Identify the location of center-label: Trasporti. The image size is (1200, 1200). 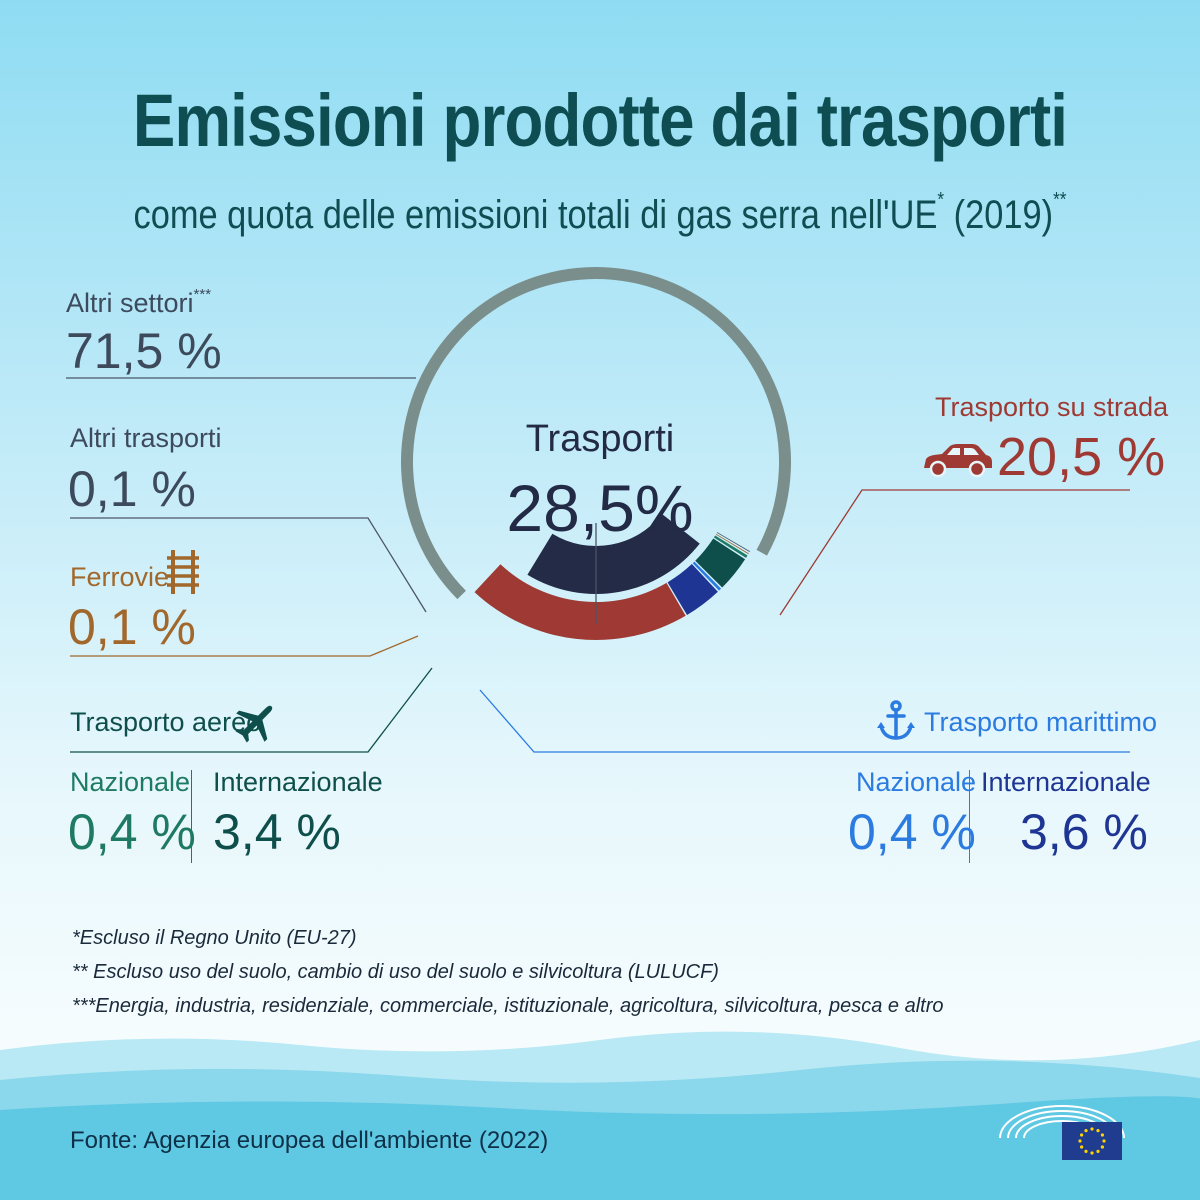
(600, 439).